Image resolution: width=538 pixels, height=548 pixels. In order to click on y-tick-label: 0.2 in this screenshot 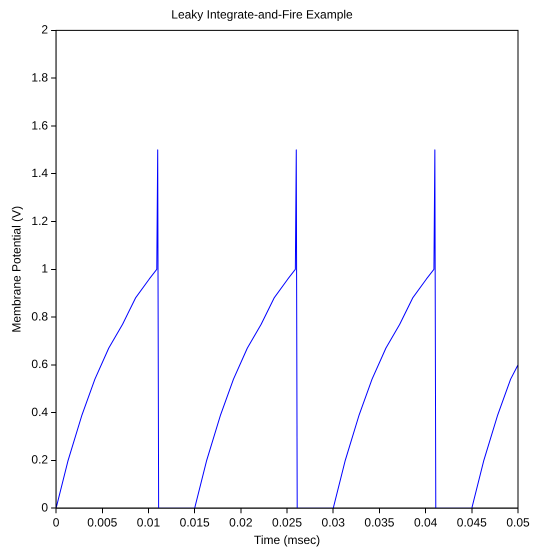, I will do `click(39, 459)`.